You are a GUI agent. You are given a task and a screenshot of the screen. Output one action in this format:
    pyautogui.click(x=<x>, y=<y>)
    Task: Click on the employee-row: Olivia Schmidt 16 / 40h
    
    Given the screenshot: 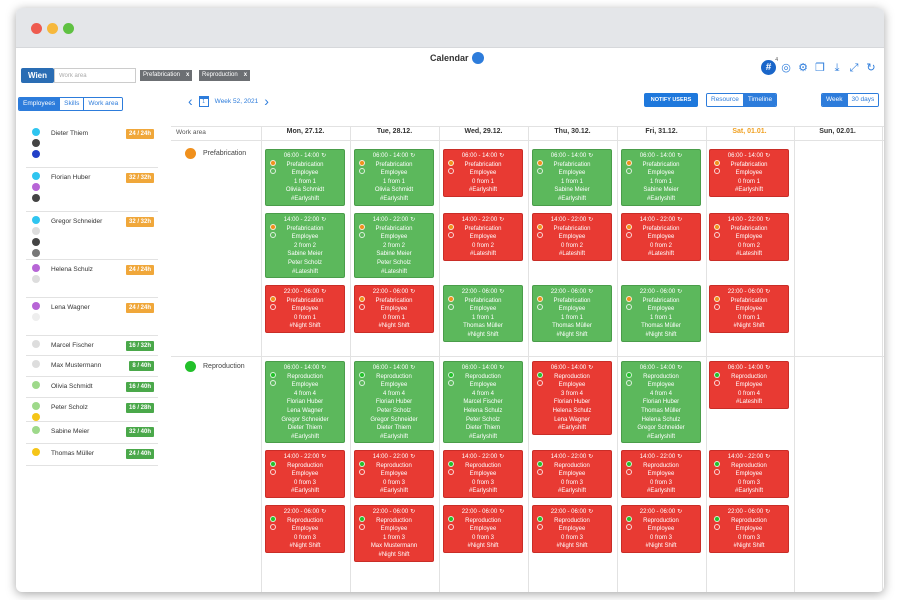 What is the action you would take?
    pyautogui.click(x=92, y=387)
    